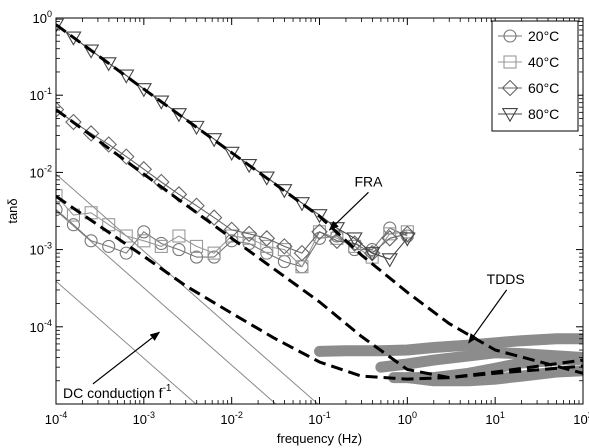  What do you see at coordinates (506, 279) in the screenshot?
I see `tdds-label: TDDS` at bounding box center [506, 279].